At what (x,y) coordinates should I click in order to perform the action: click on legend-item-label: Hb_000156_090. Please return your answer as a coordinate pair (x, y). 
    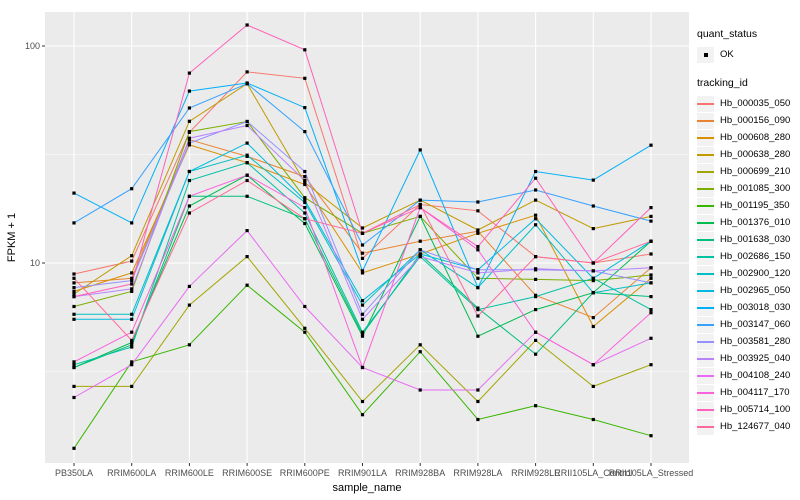
    Looking at the image, I should click on (755, 120).